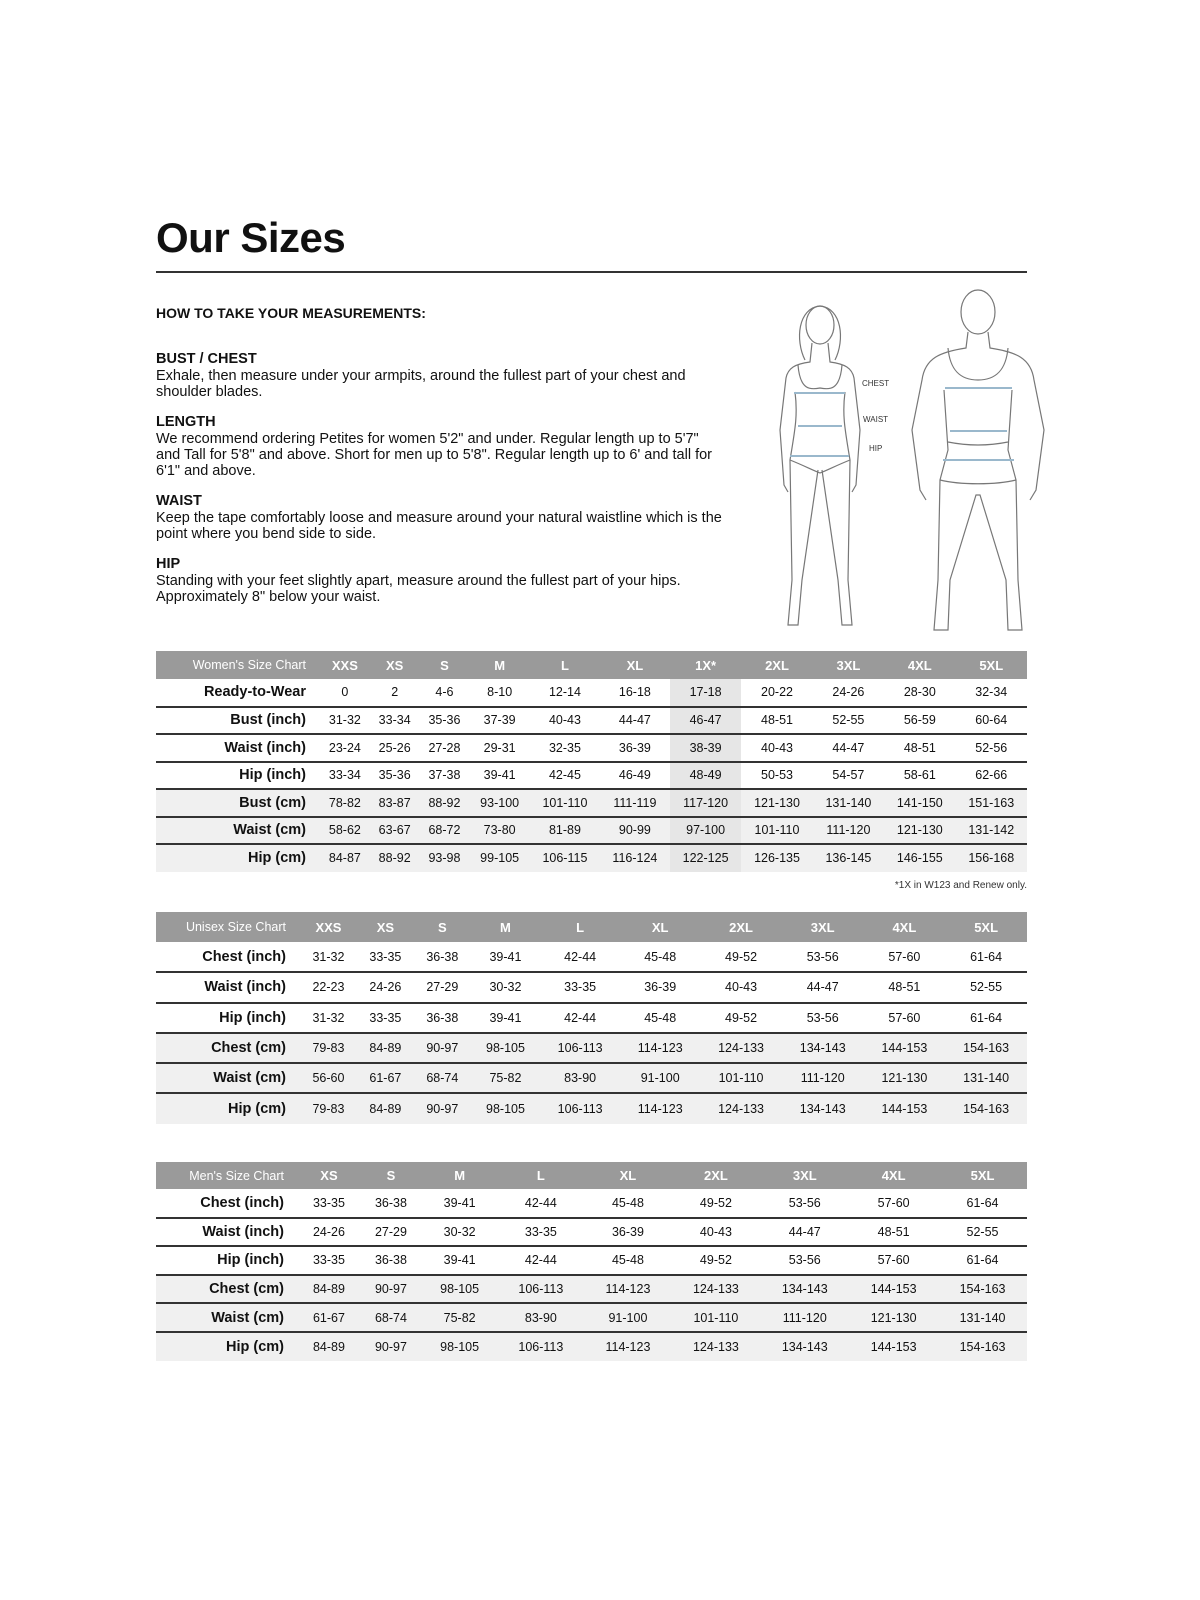 The image size is (1200, 1600). Describe the element at coordinates (991, 665) in the screenshot. I see `size-header: 5XL` at that location.